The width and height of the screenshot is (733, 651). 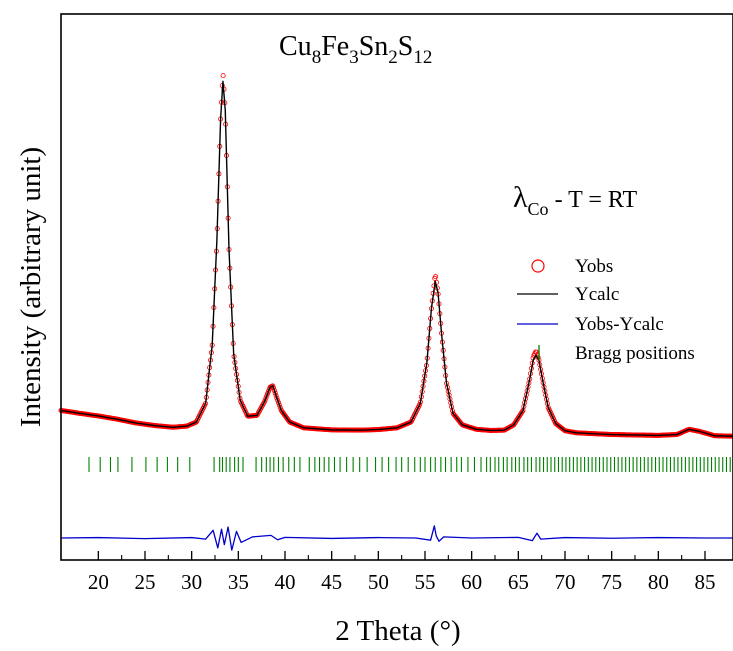 I want to click on x-tick-label: 50, so click(x=378, y=582).